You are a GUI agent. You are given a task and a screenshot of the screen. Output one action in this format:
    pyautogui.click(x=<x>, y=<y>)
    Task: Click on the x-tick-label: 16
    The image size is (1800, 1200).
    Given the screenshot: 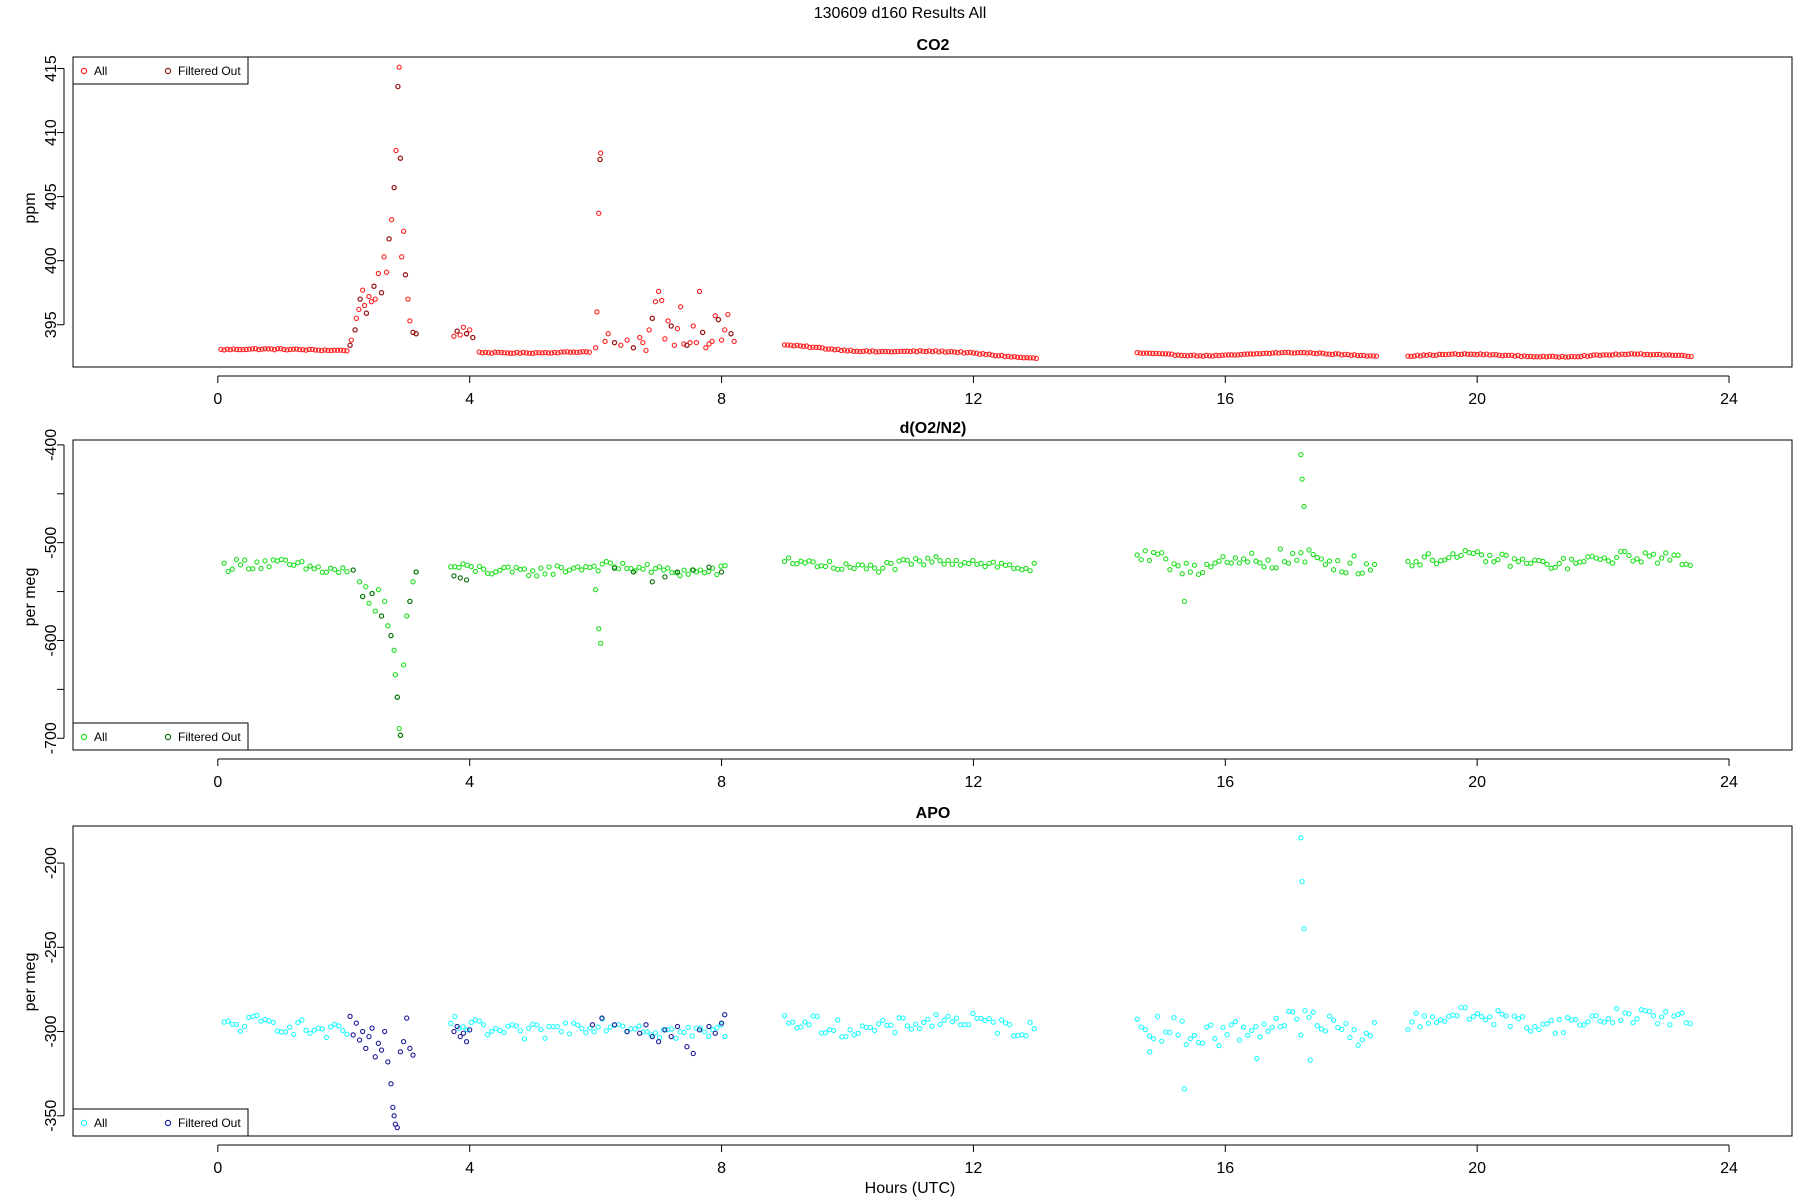 What is the action you would take?
    pyautogui.click(x=1225, y=399)
    